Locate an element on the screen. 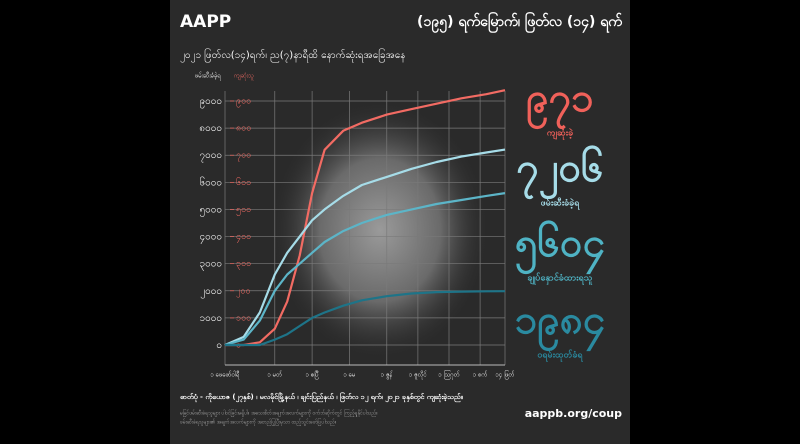  y2-tick-label: ၅၀၀ is located at coordinates (243, 210).